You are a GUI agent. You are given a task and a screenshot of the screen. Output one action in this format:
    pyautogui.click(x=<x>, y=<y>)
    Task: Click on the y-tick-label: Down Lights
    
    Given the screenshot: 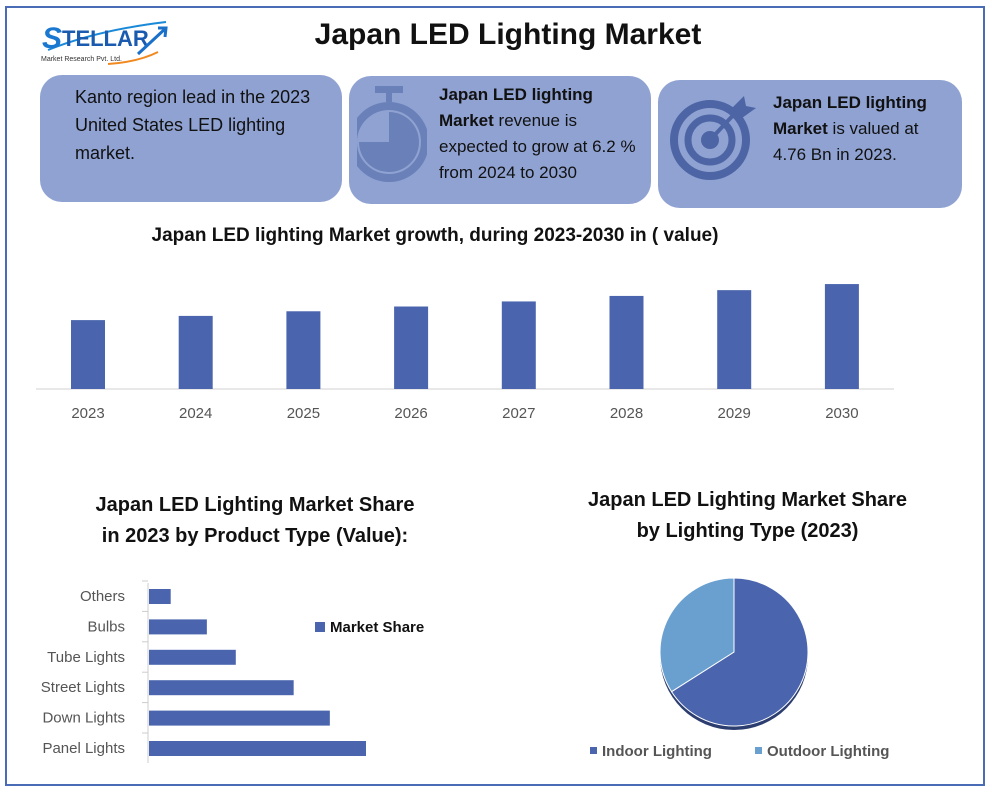 What is the action you would take?
    pyautogui.click(x=83, y=718)
    